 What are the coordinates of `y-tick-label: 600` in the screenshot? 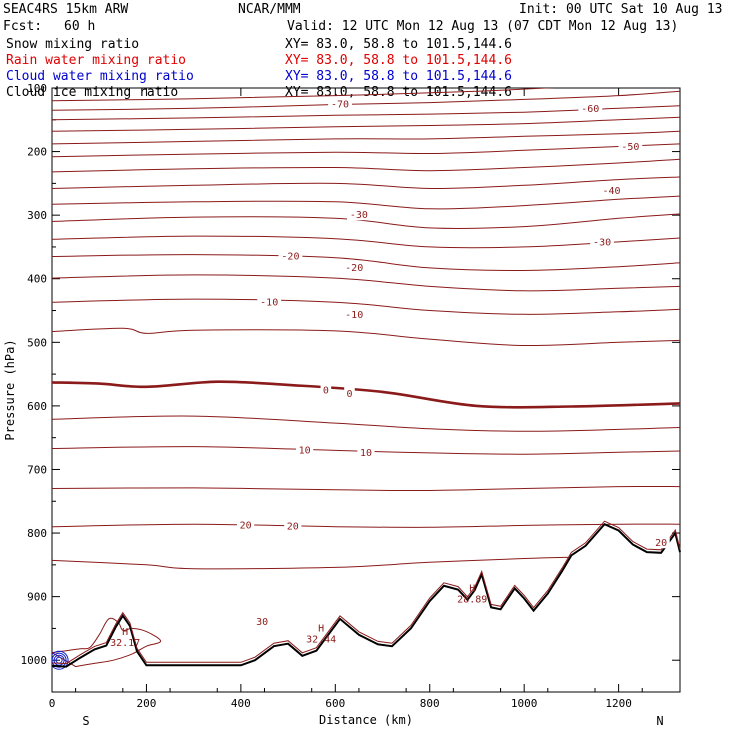 It's located at (37, 406).